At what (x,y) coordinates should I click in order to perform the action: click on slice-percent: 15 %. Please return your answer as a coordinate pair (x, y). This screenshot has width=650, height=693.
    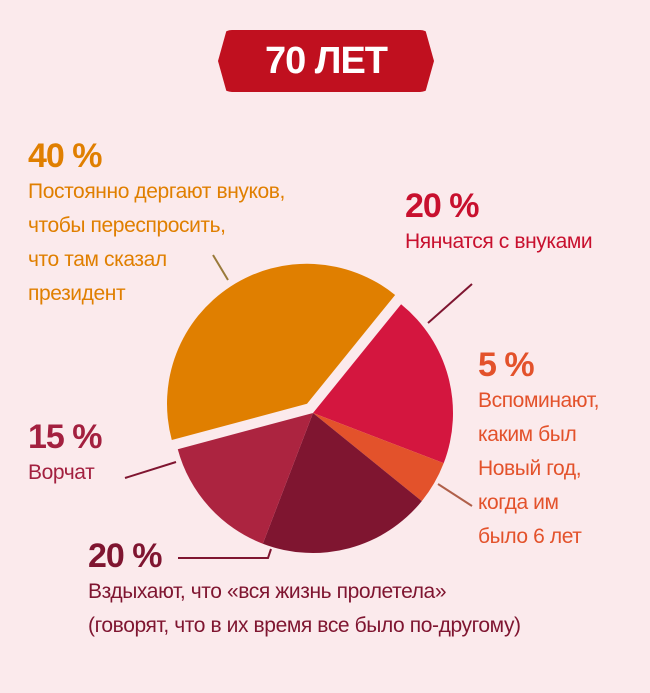
    Looking at the image, I should click on (65, 437).